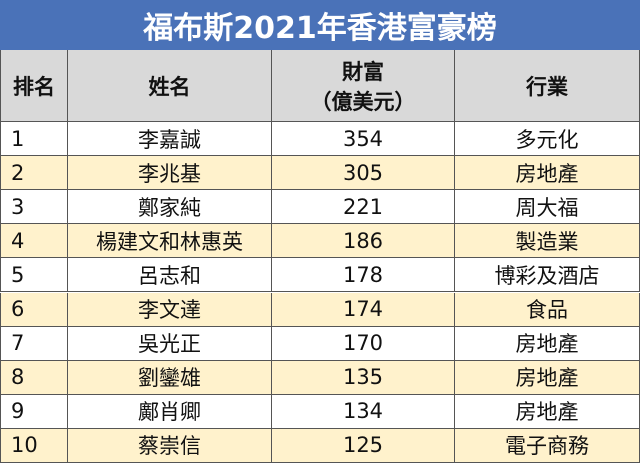  I want to click on cell-text: 178, so click(363, 274).